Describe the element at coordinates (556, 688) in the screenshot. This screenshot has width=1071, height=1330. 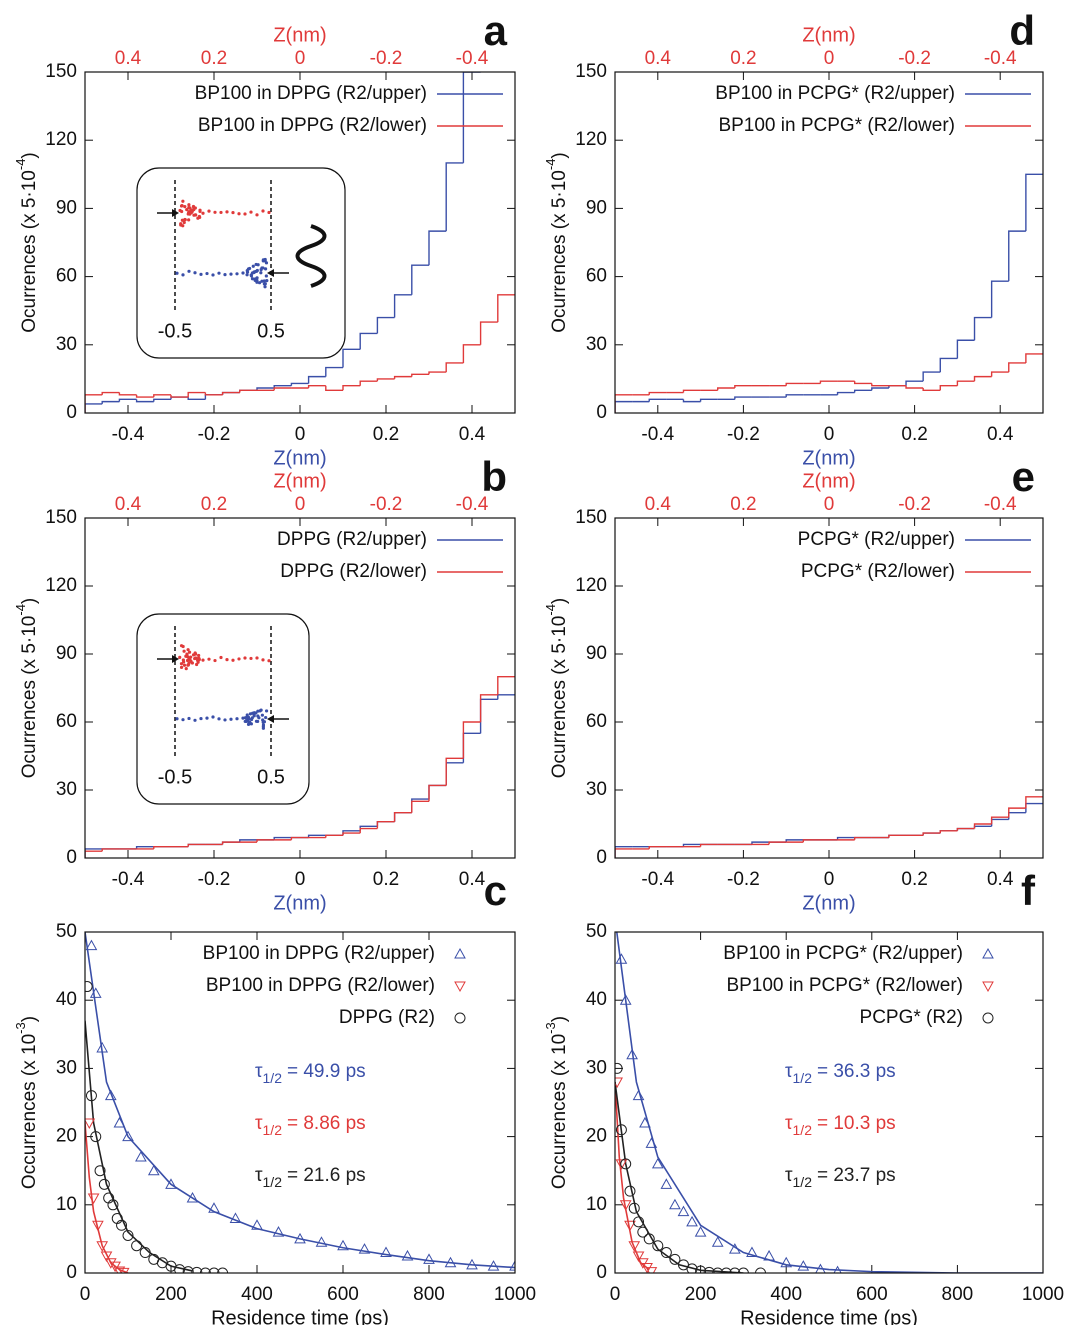
I see `y-axis-label: Ocurrences (x 5·10-4)` at that location.